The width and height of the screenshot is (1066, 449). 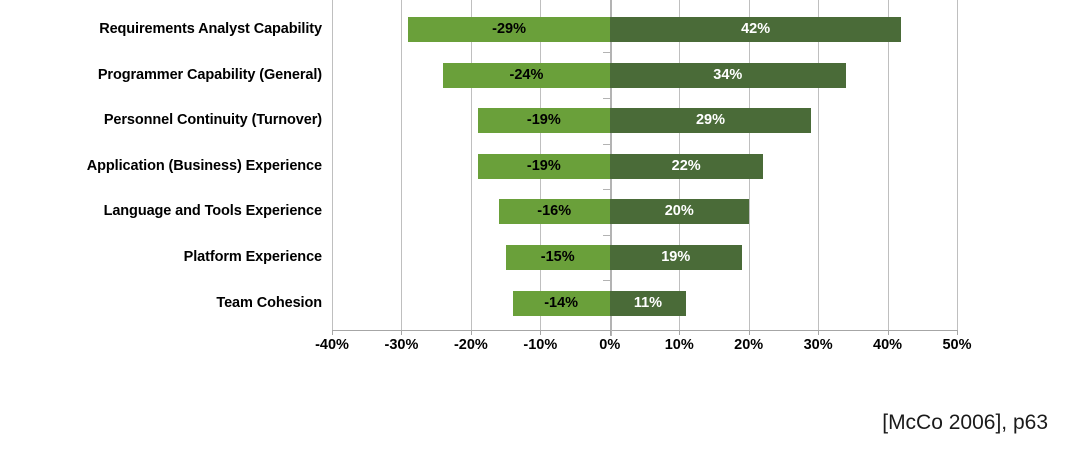 What do you see at coordinates (749, 345) in the screenshot?
I see `x-axis-tick-label: 20%` at bounding box center [749, 345].